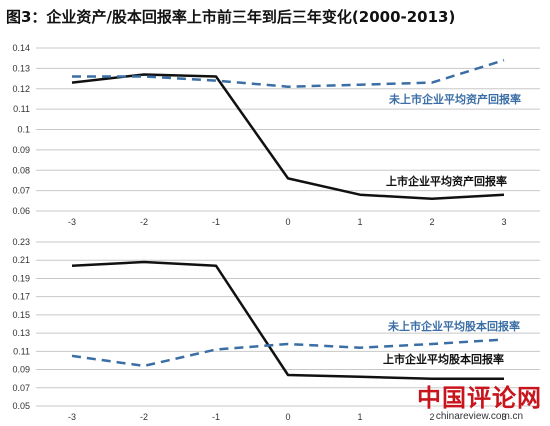  I want to click on y-tick-label: 0.08, so click(21, 170).